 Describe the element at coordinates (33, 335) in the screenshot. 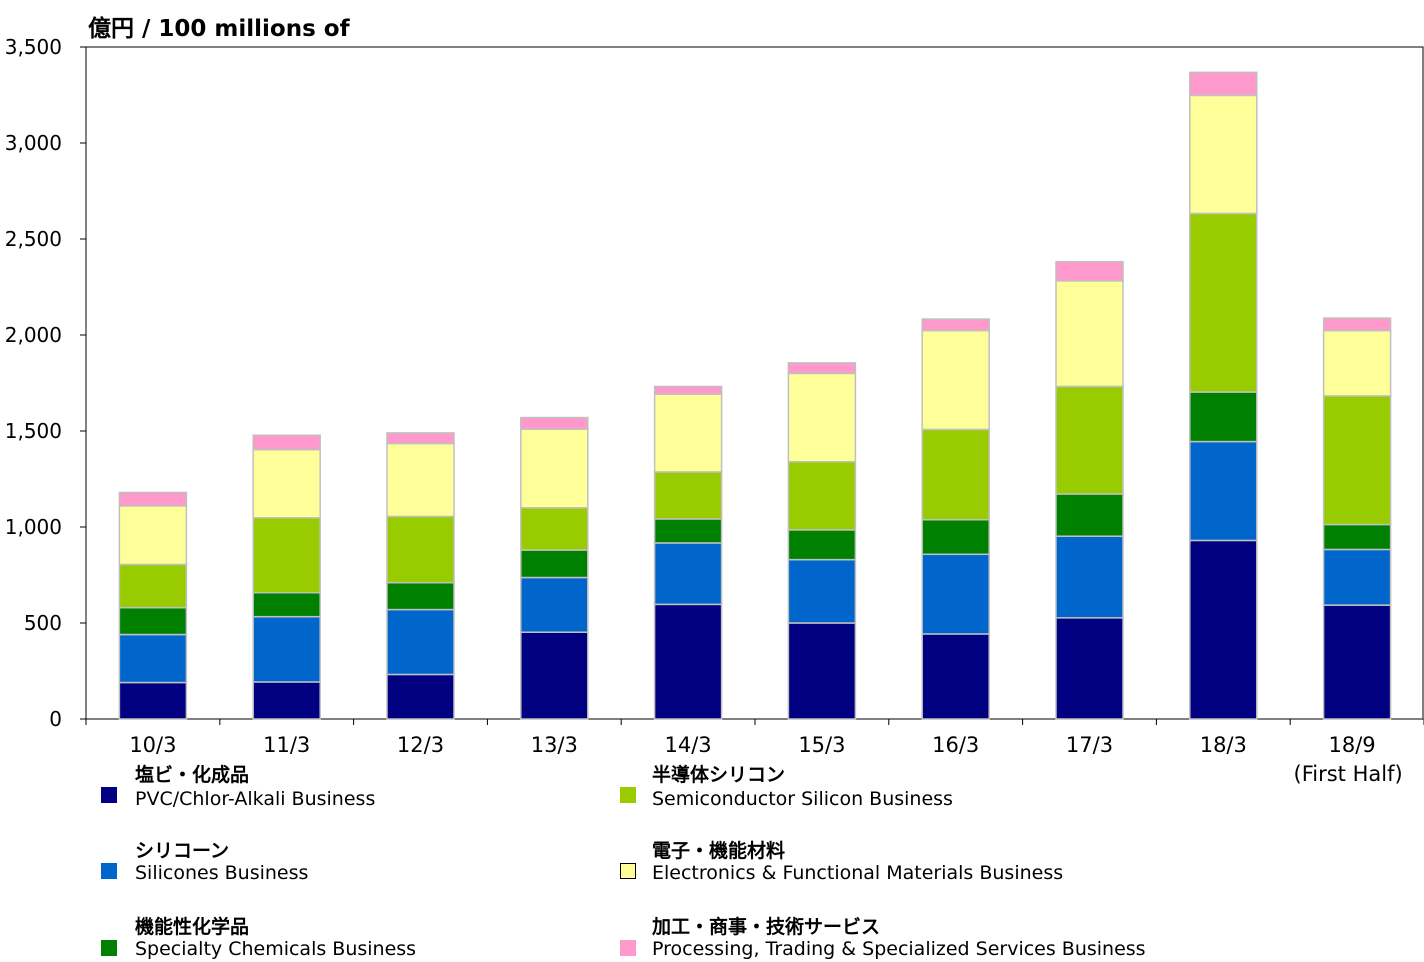

I see `y-tick-label: 2,000` at that location.